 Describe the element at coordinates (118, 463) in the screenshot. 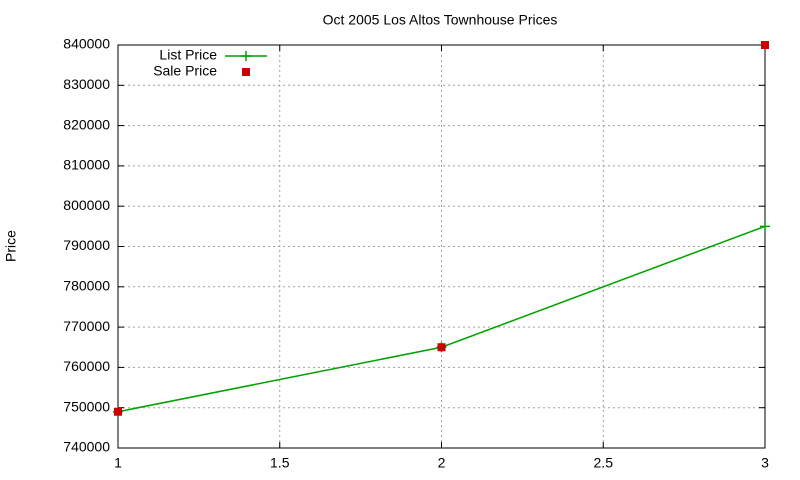

I see `x-tick-label: 1` at that location.